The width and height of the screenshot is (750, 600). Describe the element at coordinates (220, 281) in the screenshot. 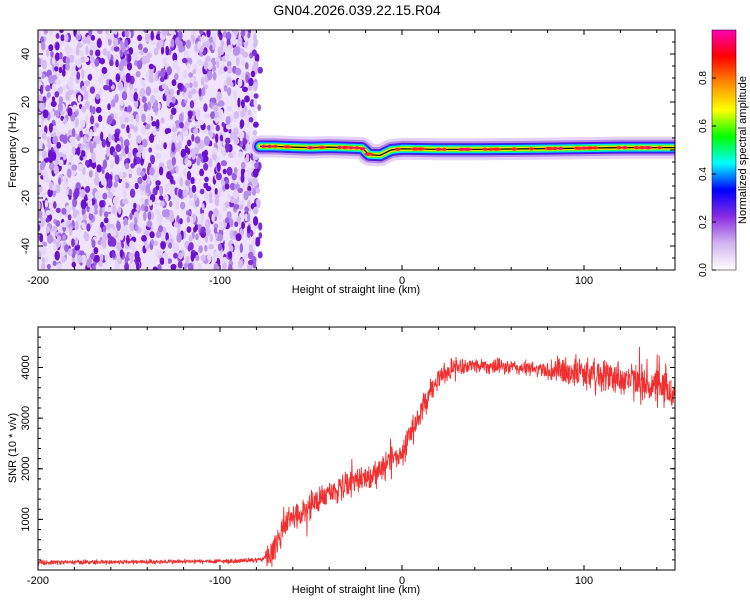

I see `spec-x-tick-label: -100` at that location.